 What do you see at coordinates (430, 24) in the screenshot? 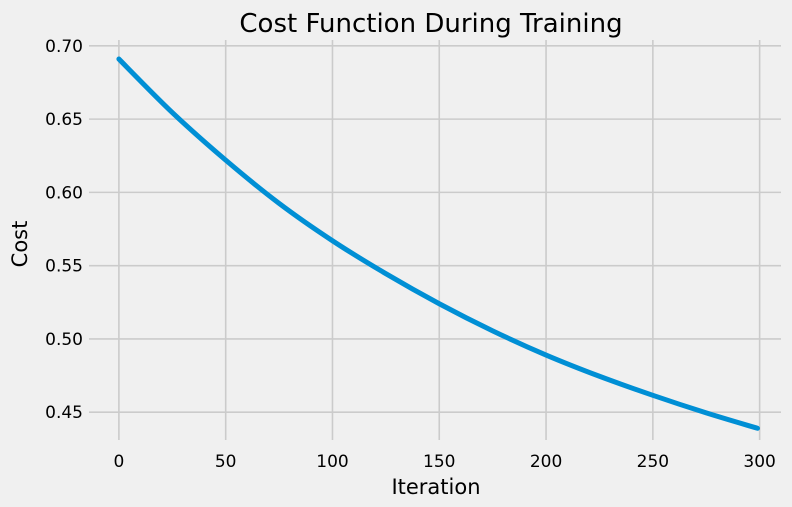
I see `chart-title: Cost Function During Training` at bounding box center [430, 24].